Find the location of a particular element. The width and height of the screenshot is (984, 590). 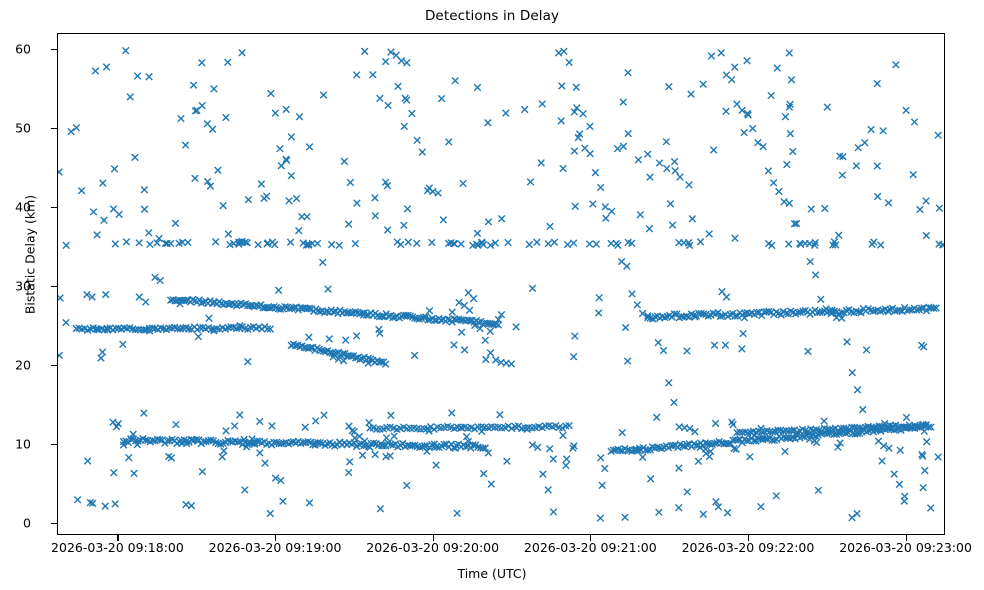

x-tick-label: 2026-03-20 09:18:00 is located at coordinates (117, 547).